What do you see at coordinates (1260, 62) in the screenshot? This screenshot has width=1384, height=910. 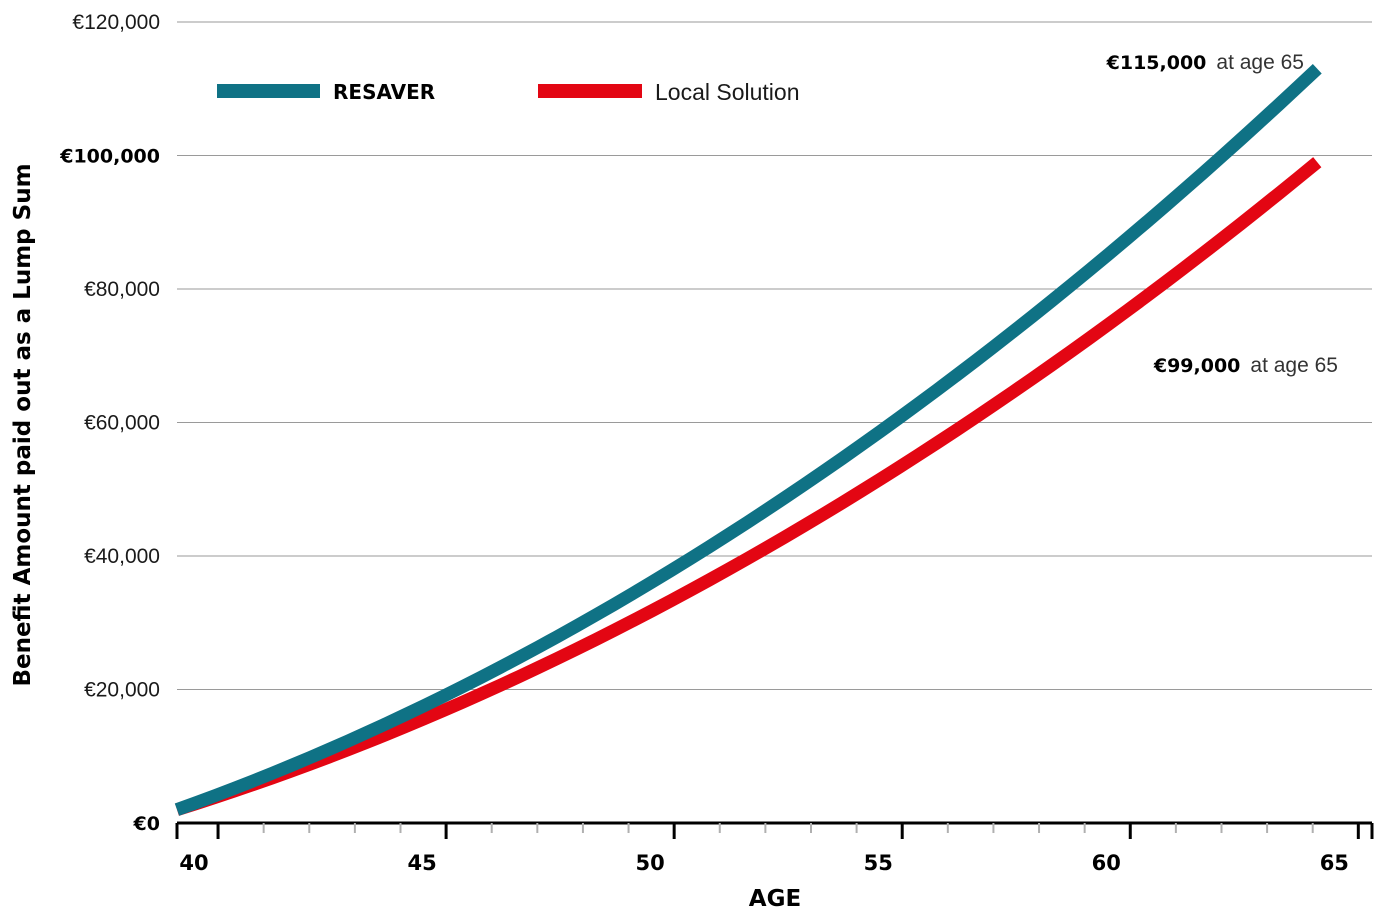 I see `annotation-resaver-text: at age 65` at bounding box center [1260, 62].